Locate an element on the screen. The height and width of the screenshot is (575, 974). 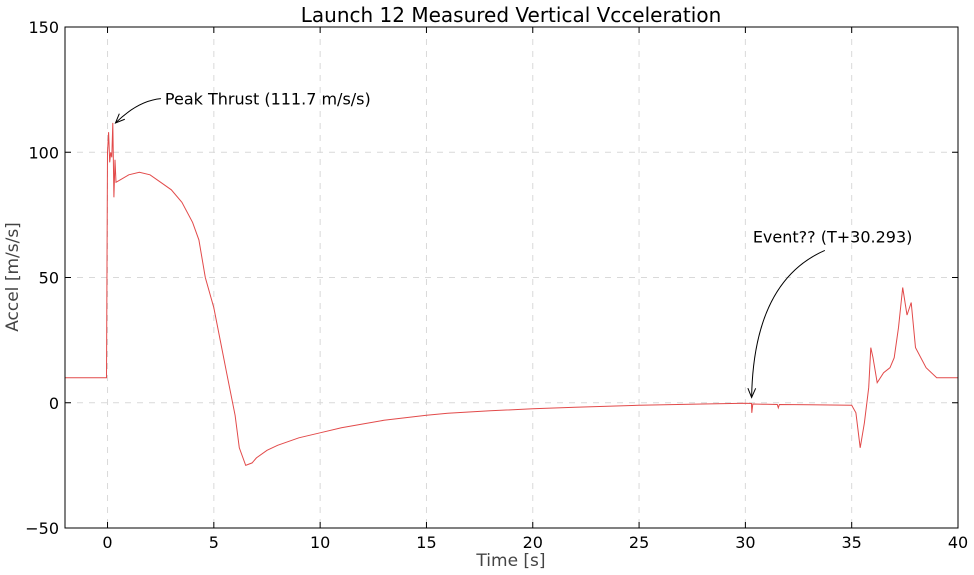
x-tick-label: 25 is located at coordinates (639, 542).